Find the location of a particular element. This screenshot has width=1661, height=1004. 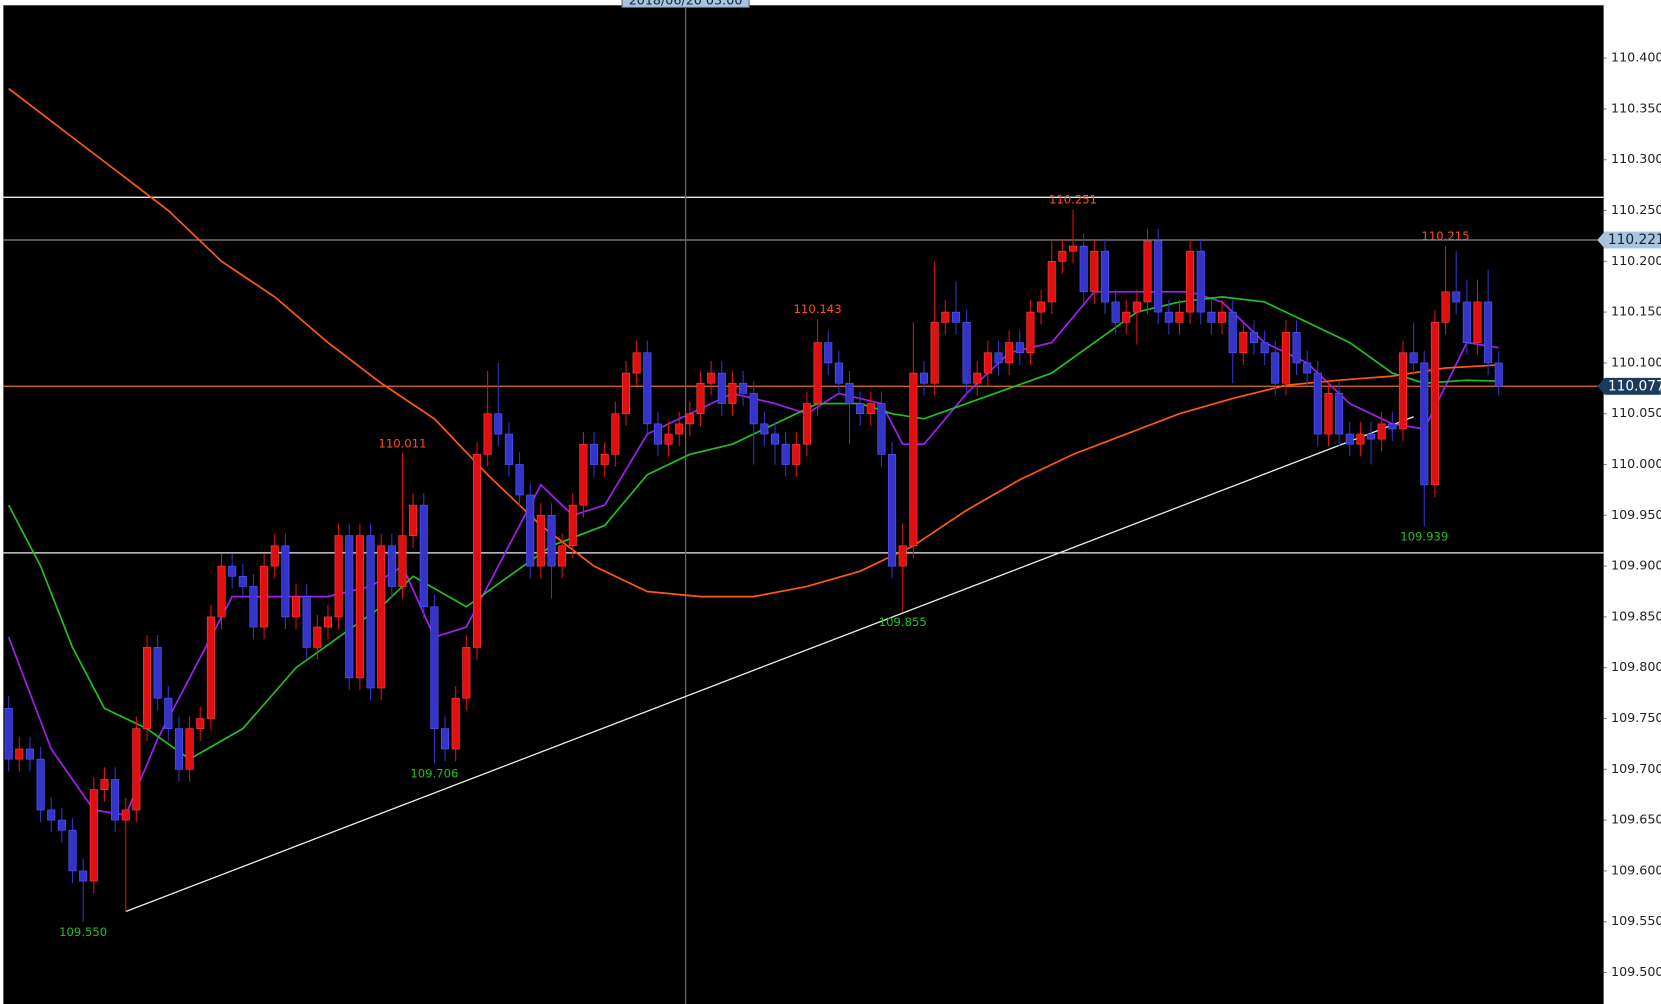

y-tick-label: 109.700 is located at coordinates (1636, 768).